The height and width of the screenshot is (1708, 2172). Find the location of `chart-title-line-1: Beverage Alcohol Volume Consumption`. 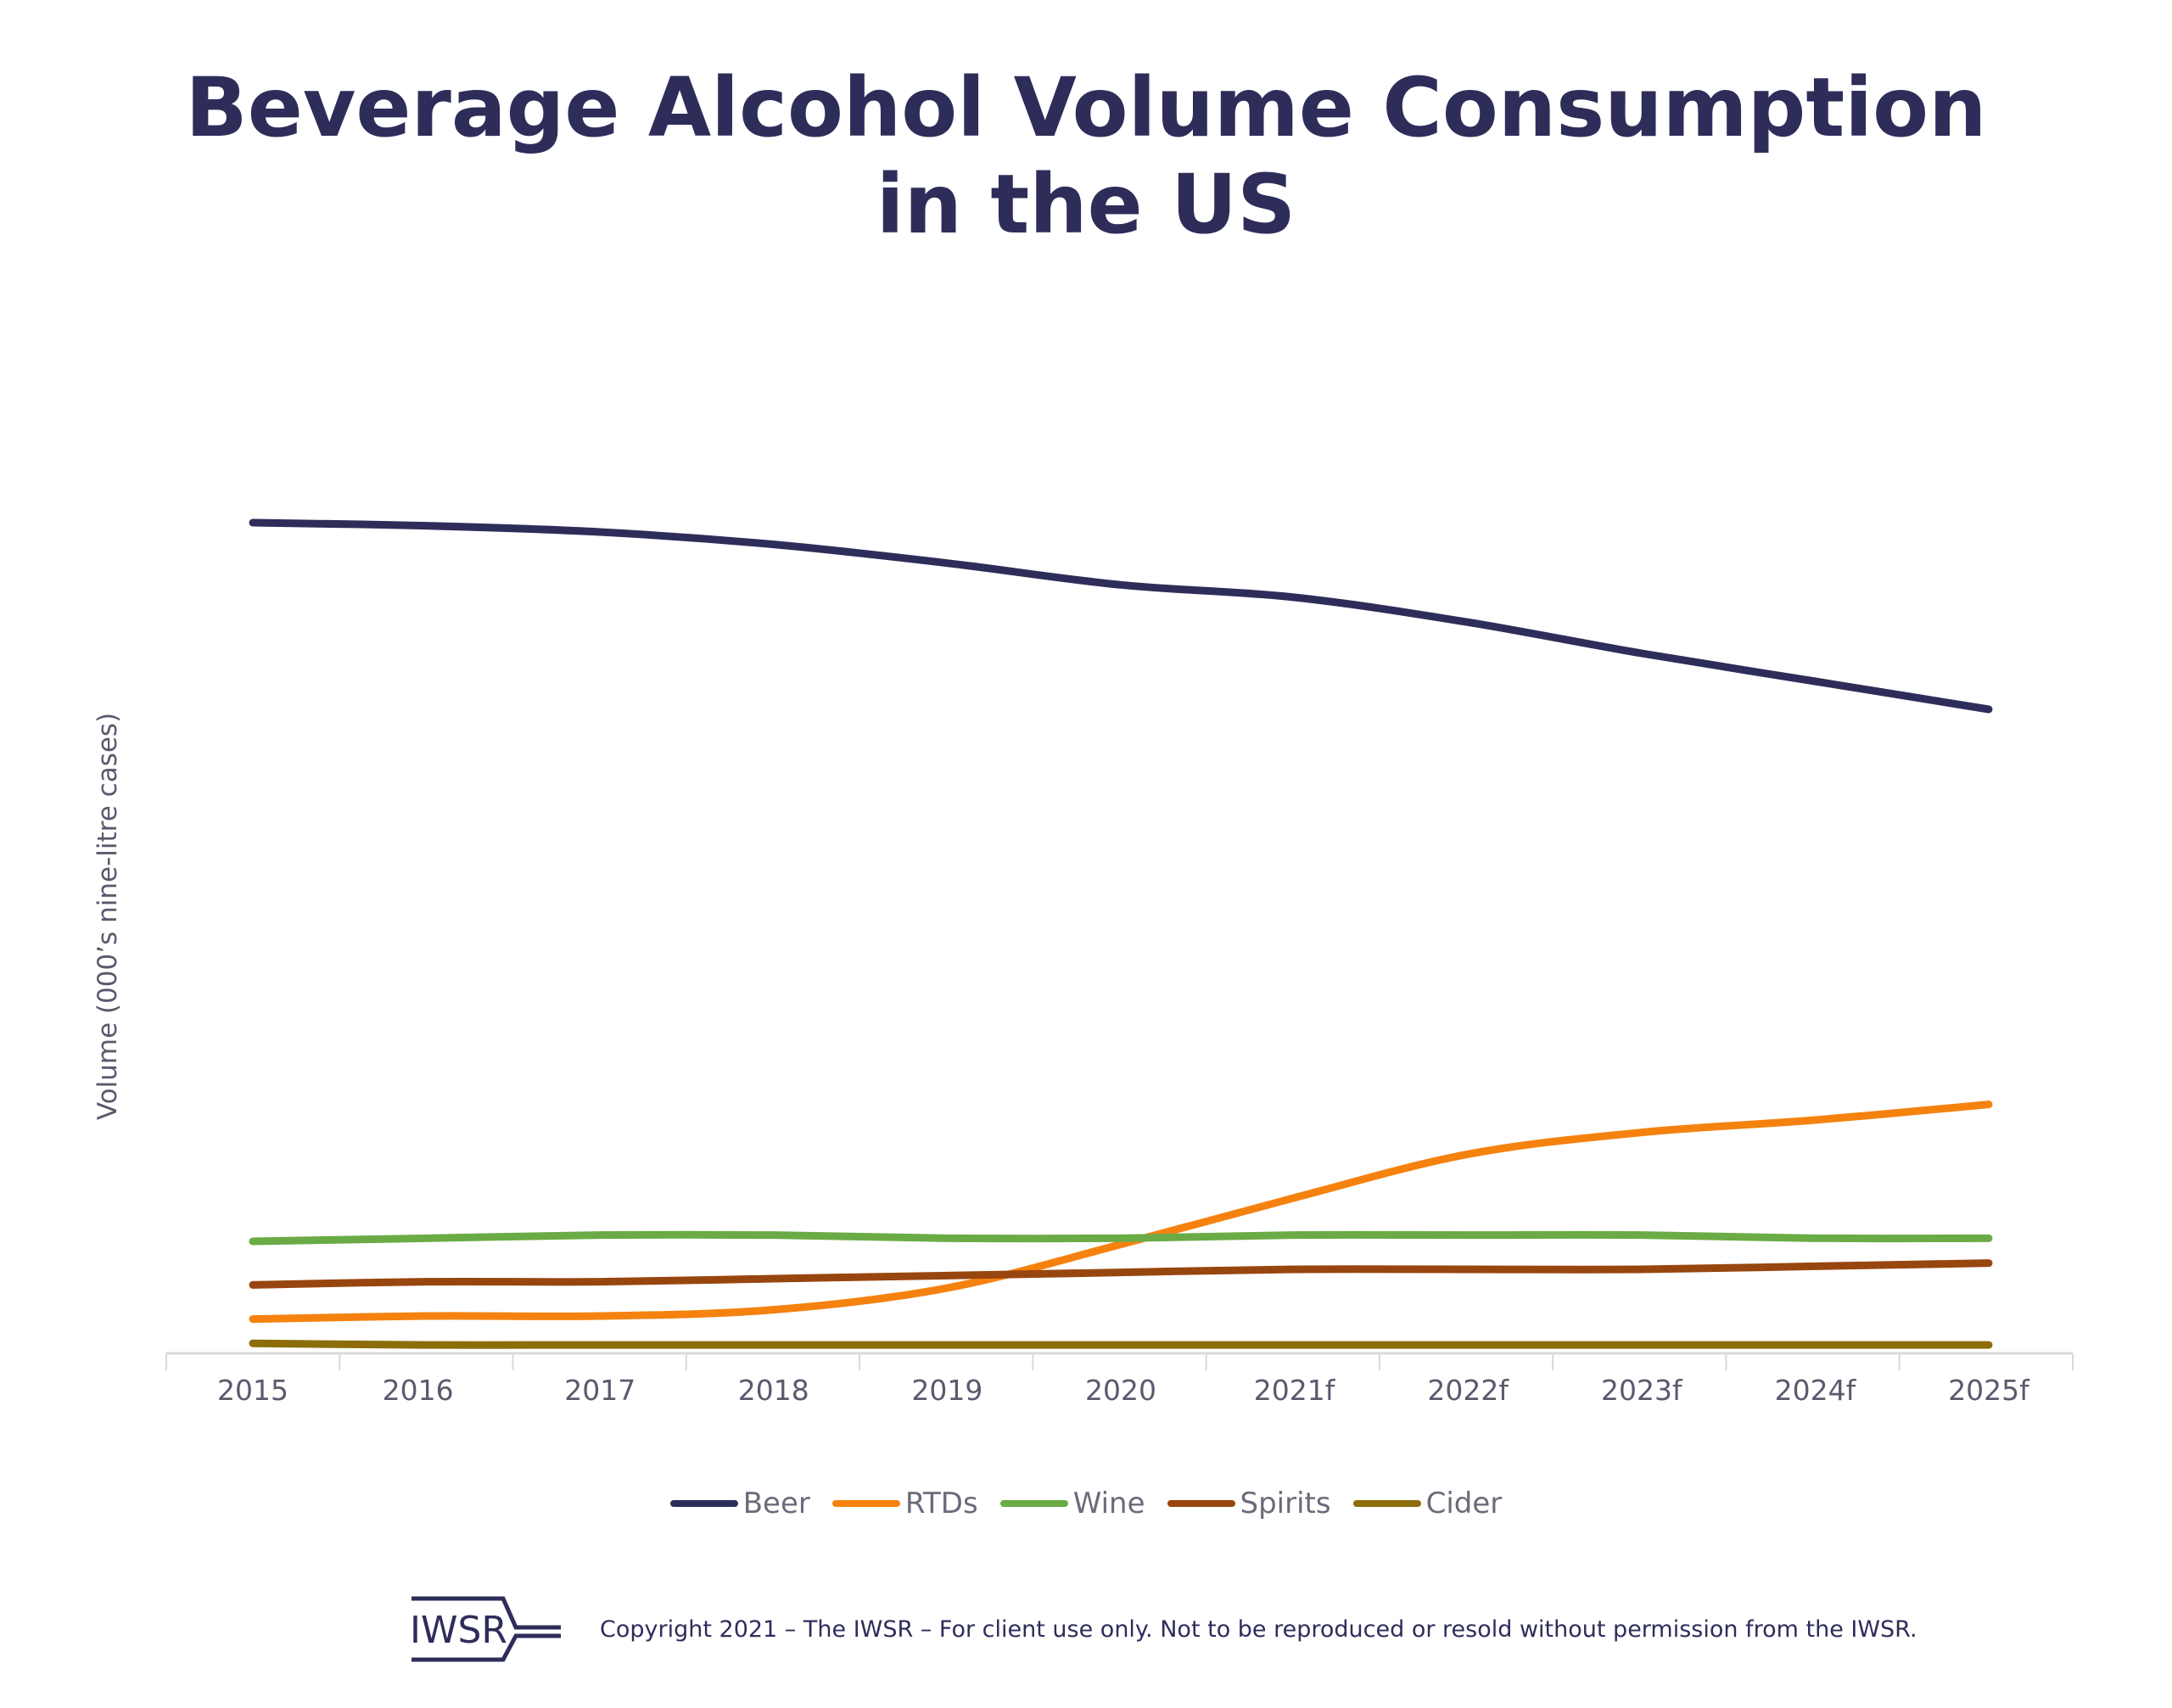

chart-title-line-1: Beverage Alcohol Volume Consumption is located at coordinates (1086, 107).